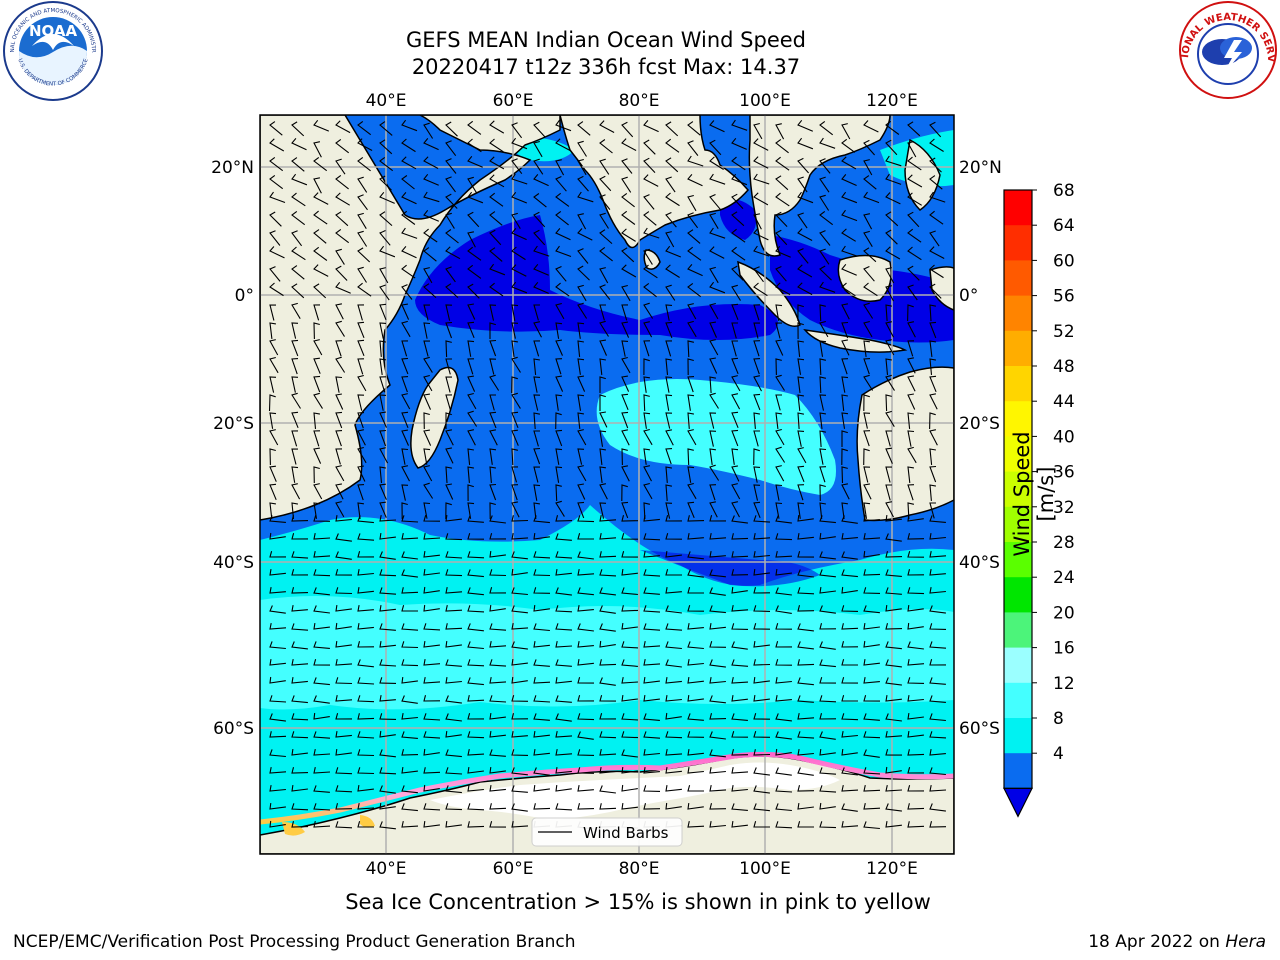 The width and height of the screenshot is (1280, 960). Describe the element at coordinates (1034, 494) in the screenshot. I see `colorbar-label: Wind Speed [m/s]` at that location.